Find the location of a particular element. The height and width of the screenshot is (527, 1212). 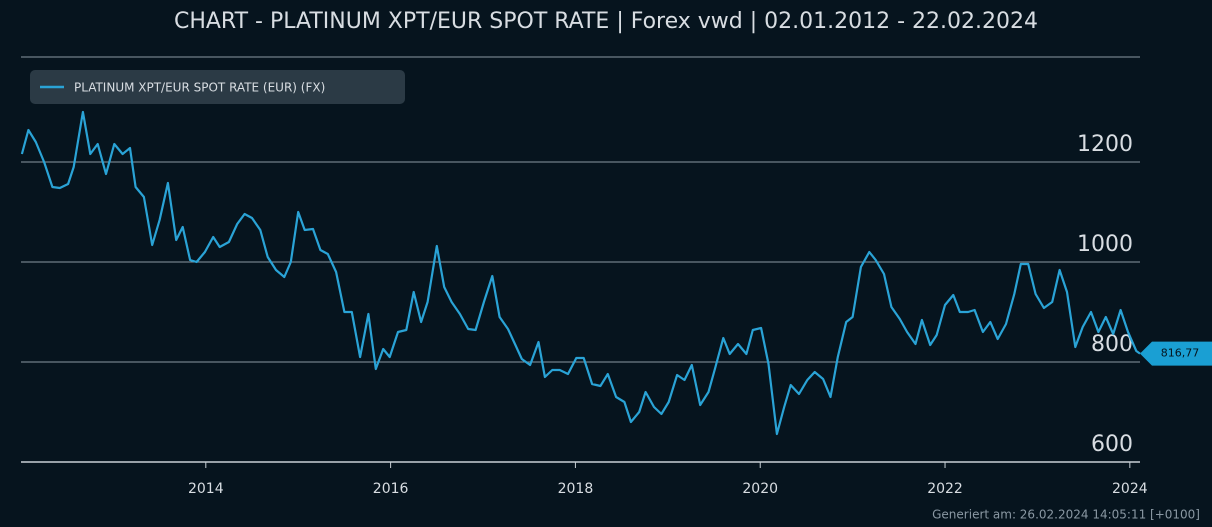

value-tag is located at coordinates (1176, 353).